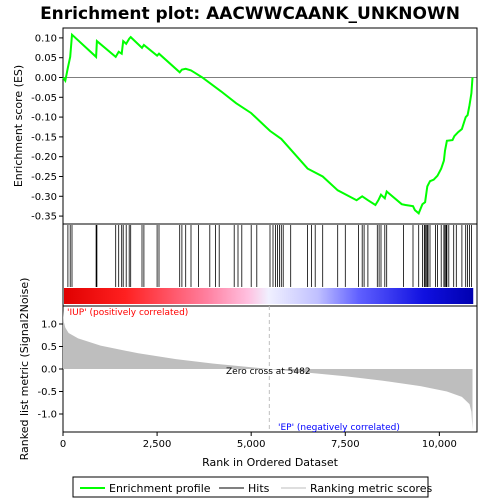 Image resolution: width=500 pixels, height=500 pixels. Describe the element at coordinates (18, 126) in the screenshot. I see `enrichment-y-label: Enrichment score (ES)` at that location.